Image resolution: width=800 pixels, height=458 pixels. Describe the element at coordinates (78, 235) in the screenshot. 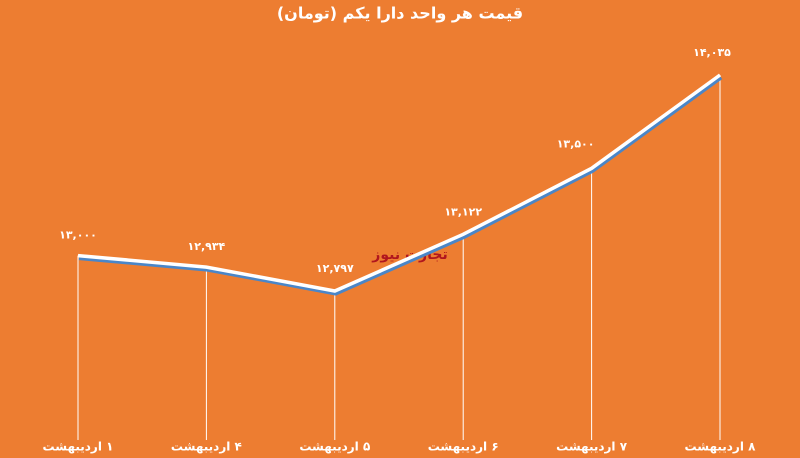

I see `data-label: ۱۳,۰۰۰` at that location.